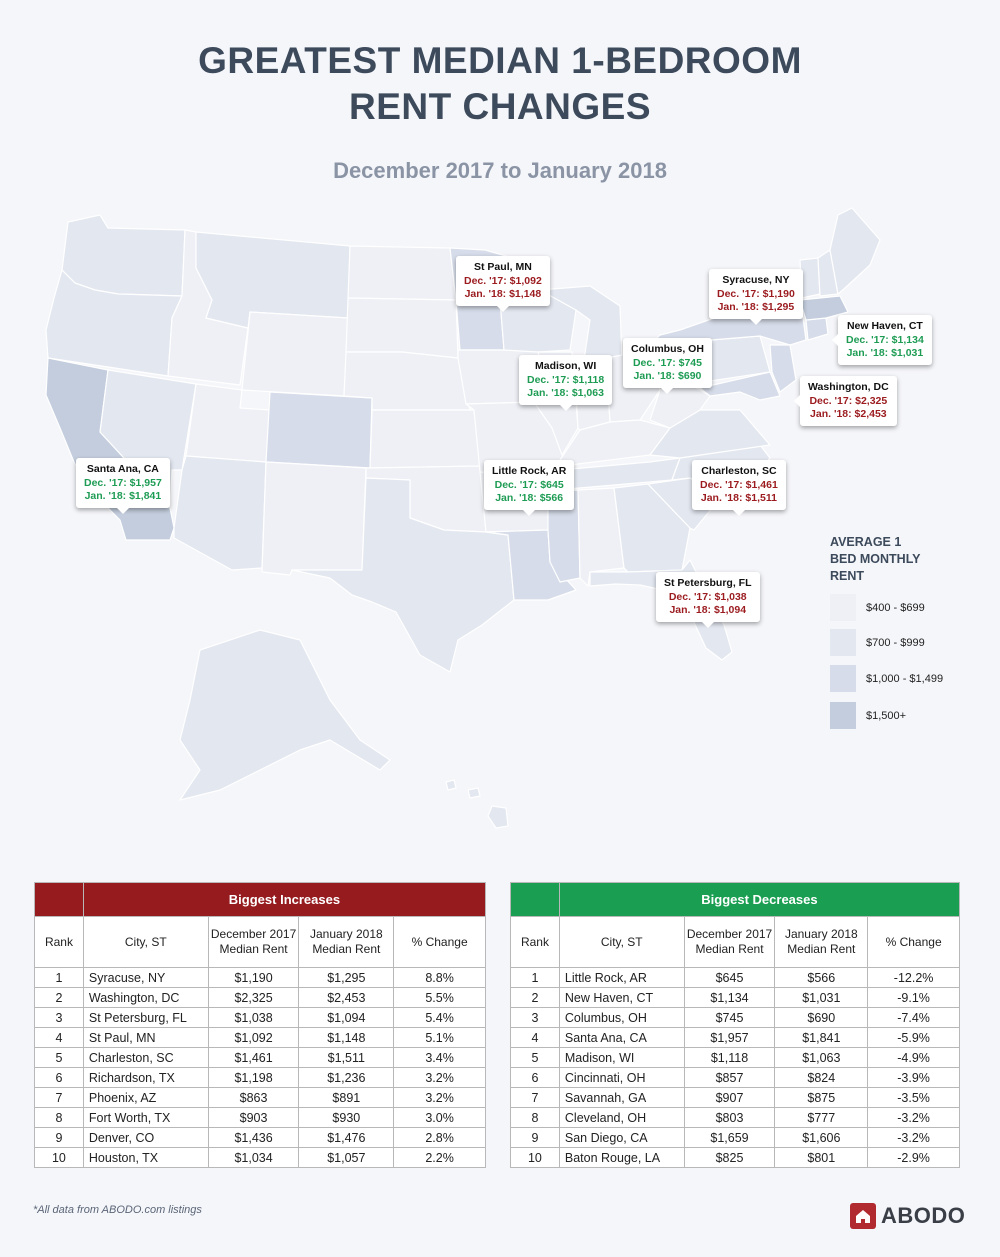 This screenshot has width=1000, height=1257. Describe the element at coordinates (145, 997) in the screenshot. I see `city-cell: Washington, DC` at that location.